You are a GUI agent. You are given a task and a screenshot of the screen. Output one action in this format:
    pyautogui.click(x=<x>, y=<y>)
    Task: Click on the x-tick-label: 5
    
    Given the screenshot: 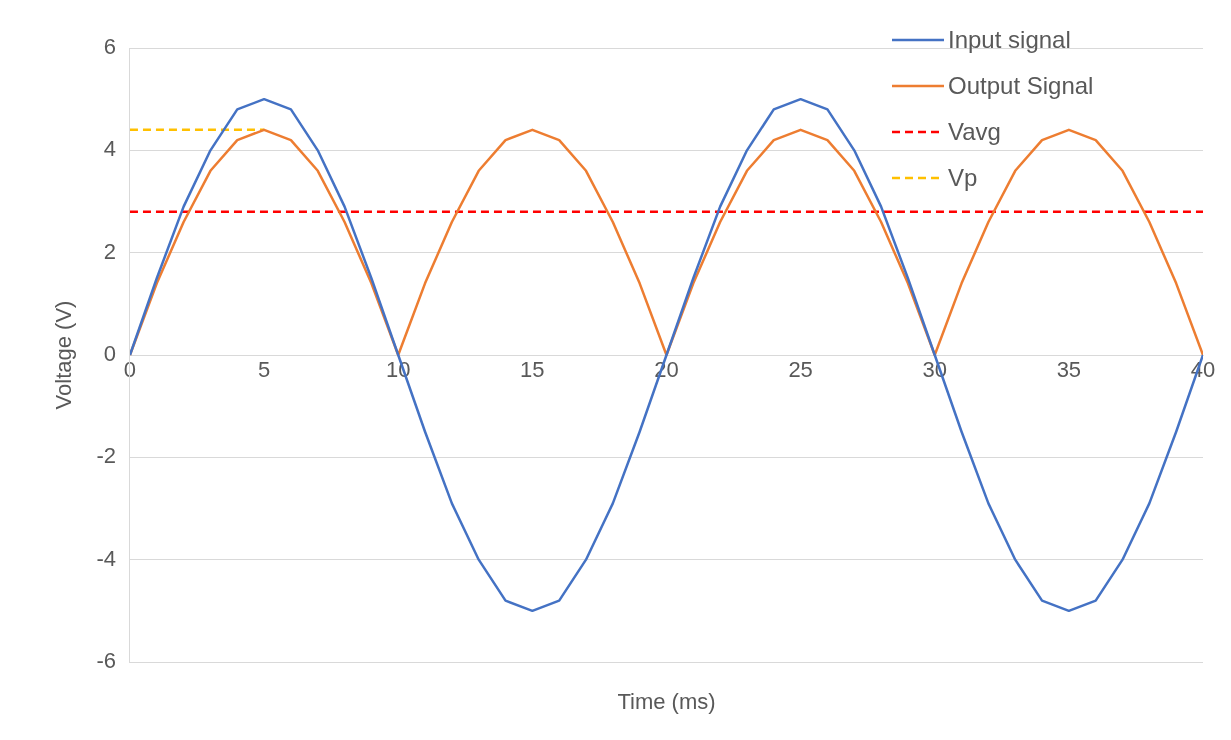 What is the action you would take?
    pyautogui.click(x=264, y=370)
    